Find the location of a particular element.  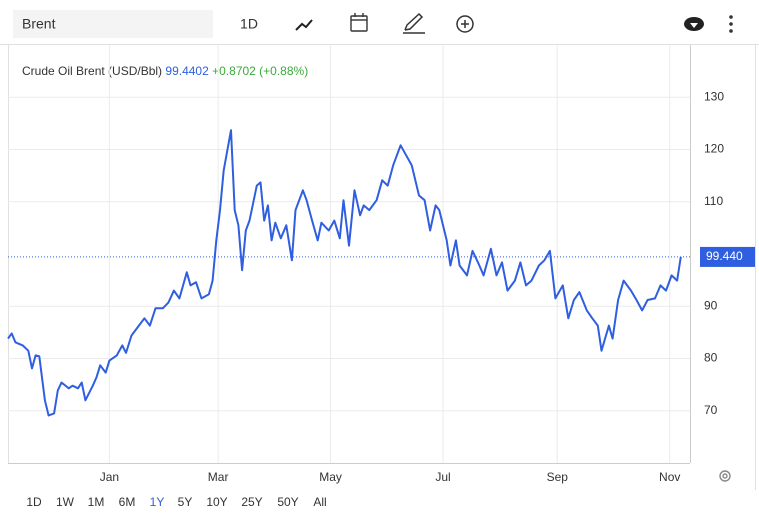

last-value-tag-label: 99.440 is located at coordinates (724, 256).